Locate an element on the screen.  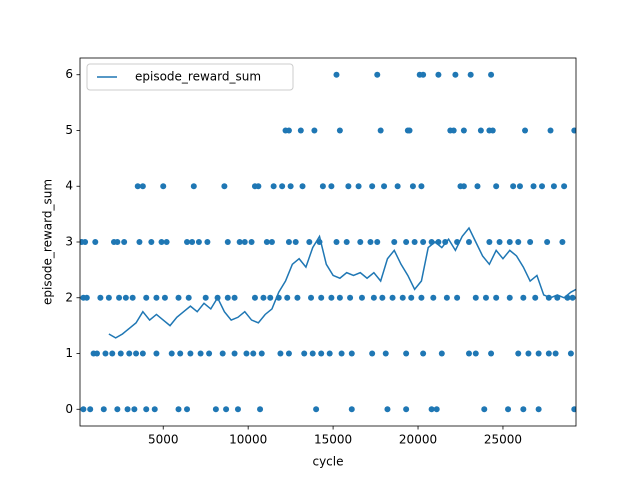
y-tick-label: 6 is located at coordinates (69, 74).